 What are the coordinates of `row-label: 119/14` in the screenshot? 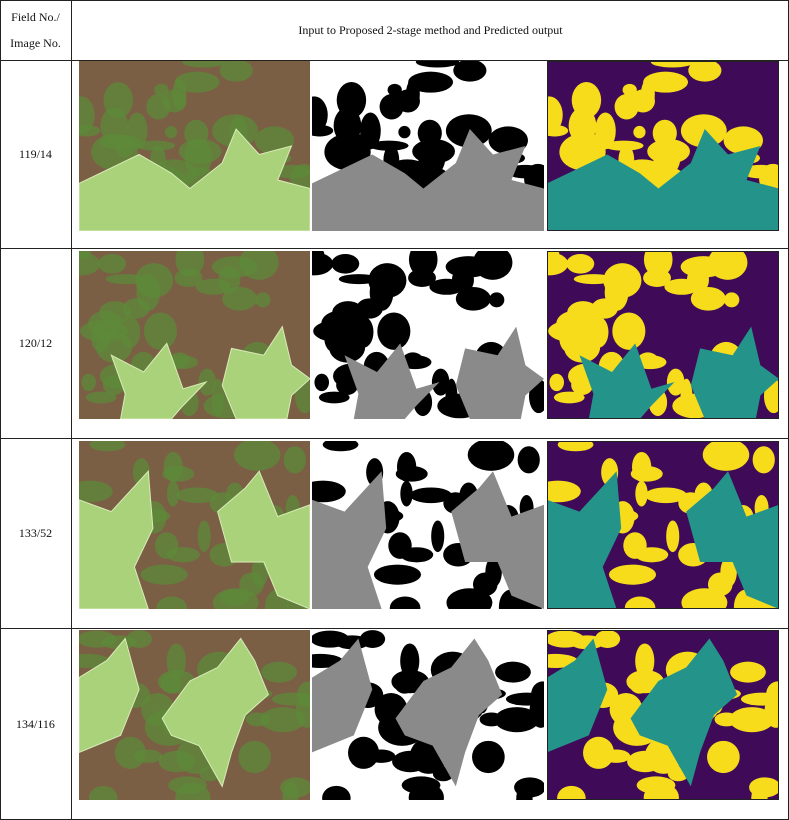 It's located at (35, 154).